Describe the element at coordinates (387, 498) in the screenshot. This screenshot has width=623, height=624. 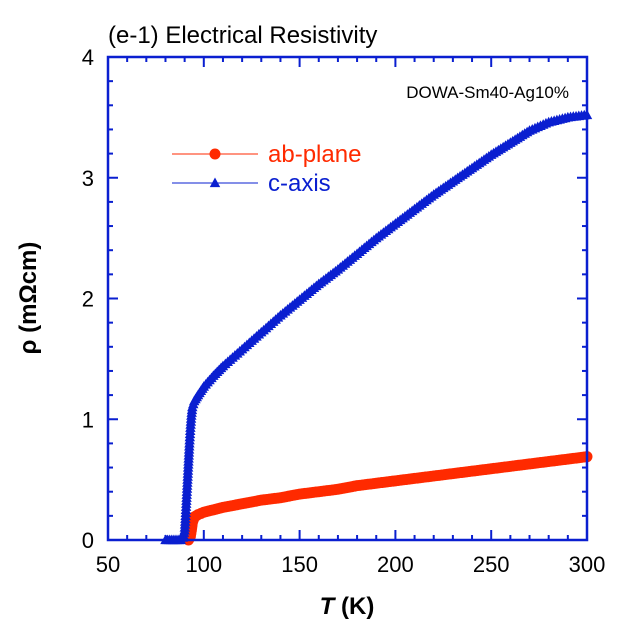
I see `series-ab-plane` at that location.